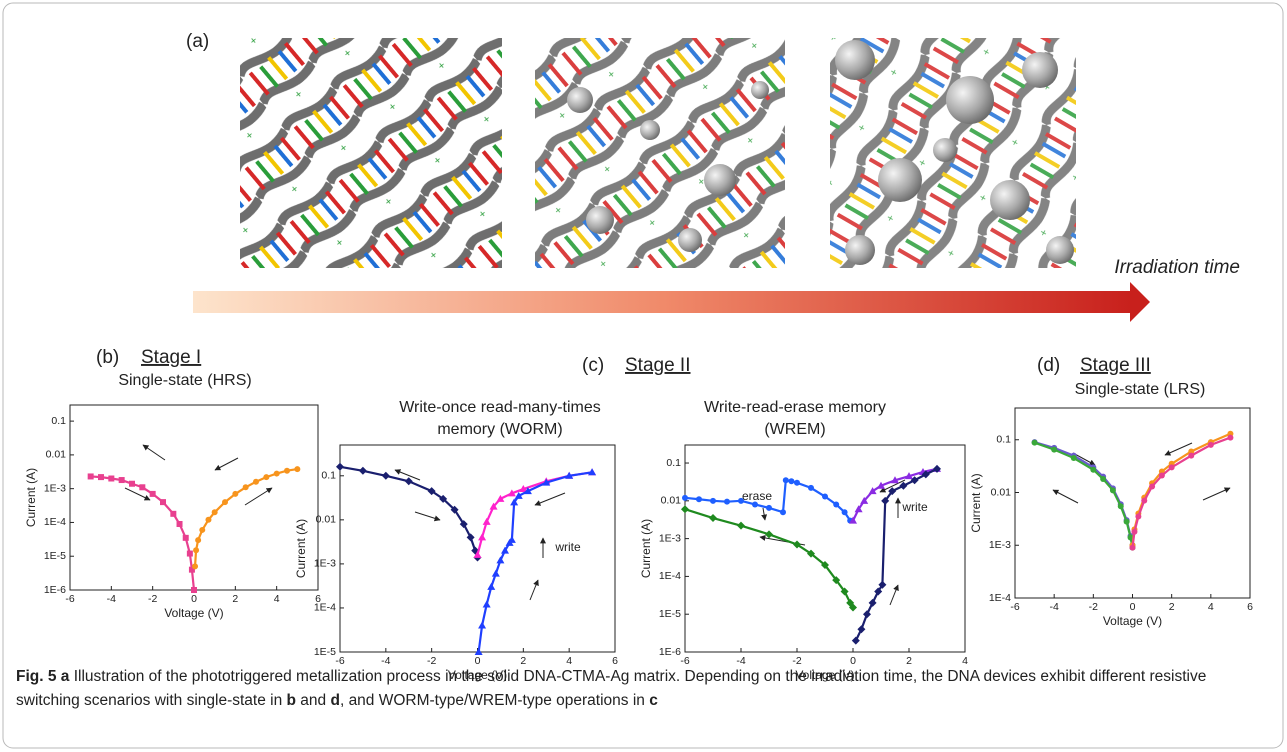 The image size is (1287, 752). I want to click on panel-label: (a), so click(197, 41).